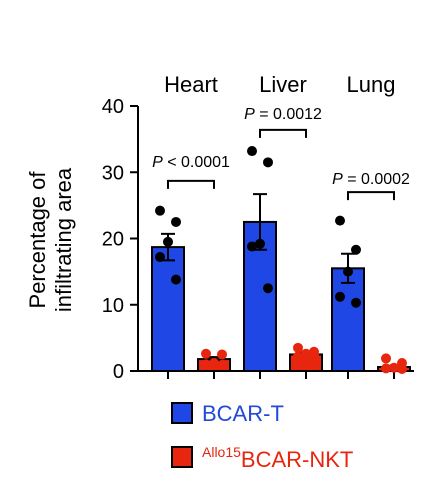 Image resolution: width=431 pixels, height=488 pixels. Describe the element at coordinates (243, 413) in the screenshot. I see `legend-label-bcar-t: BCAR-T` at that location.